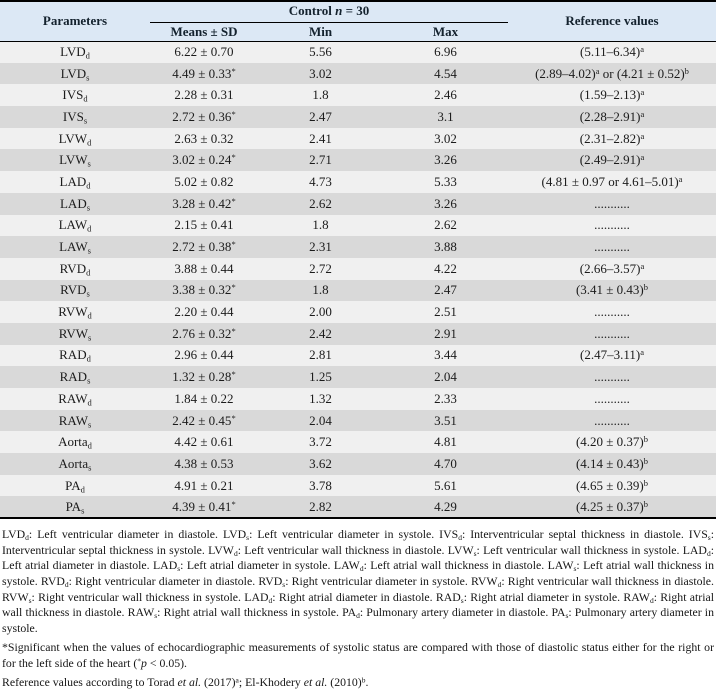 The image size is (716, 690). What do you see at coordinates (320, 73) in the screenshot?
I see `min-cell: 3.02` at bounding box center [320, 73].